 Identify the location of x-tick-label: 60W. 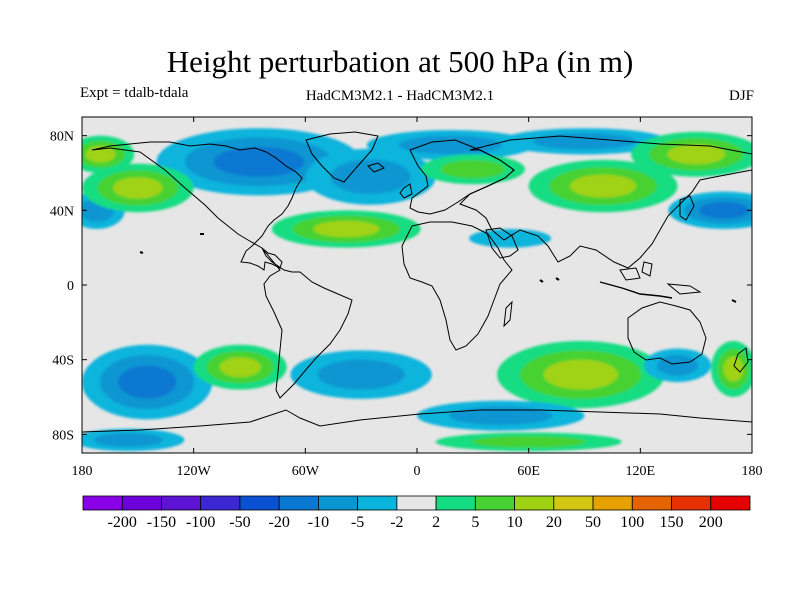
(306, 471).